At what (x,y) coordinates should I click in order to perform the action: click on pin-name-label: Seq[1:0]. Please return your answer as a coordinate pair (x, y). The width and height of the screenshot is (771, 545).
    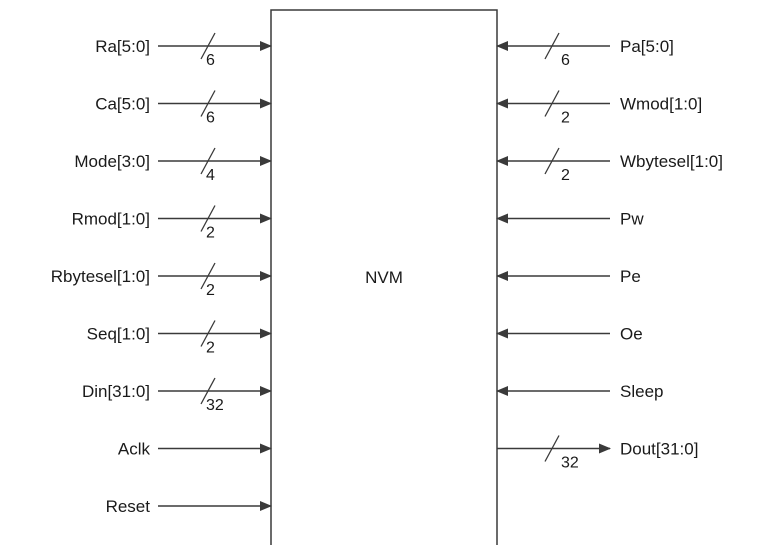
    Looking at the image, I should click on (118, 334).